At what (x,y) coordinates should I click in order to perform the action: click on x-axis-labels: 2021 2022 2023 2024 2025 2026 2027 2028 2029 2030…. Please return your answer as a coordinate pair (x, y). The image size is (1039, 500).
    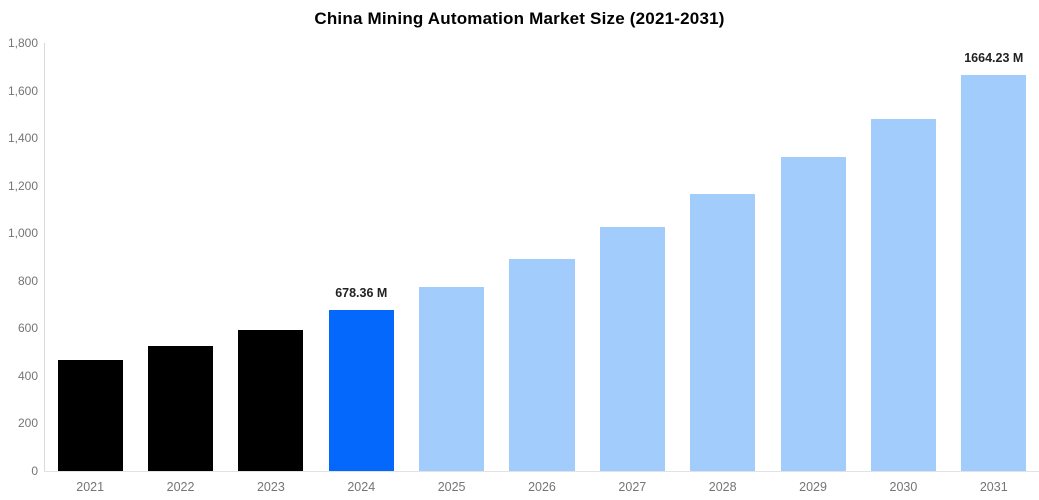
    Looking at the image, I should click on (542, 487).